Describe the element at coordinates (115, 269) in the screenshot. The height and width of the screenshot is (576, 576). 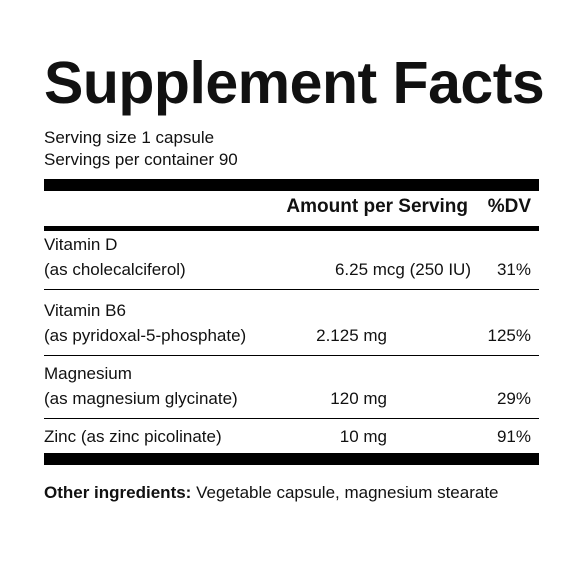
I see `nutrient-form: (as cholecalciferol)` at that location.